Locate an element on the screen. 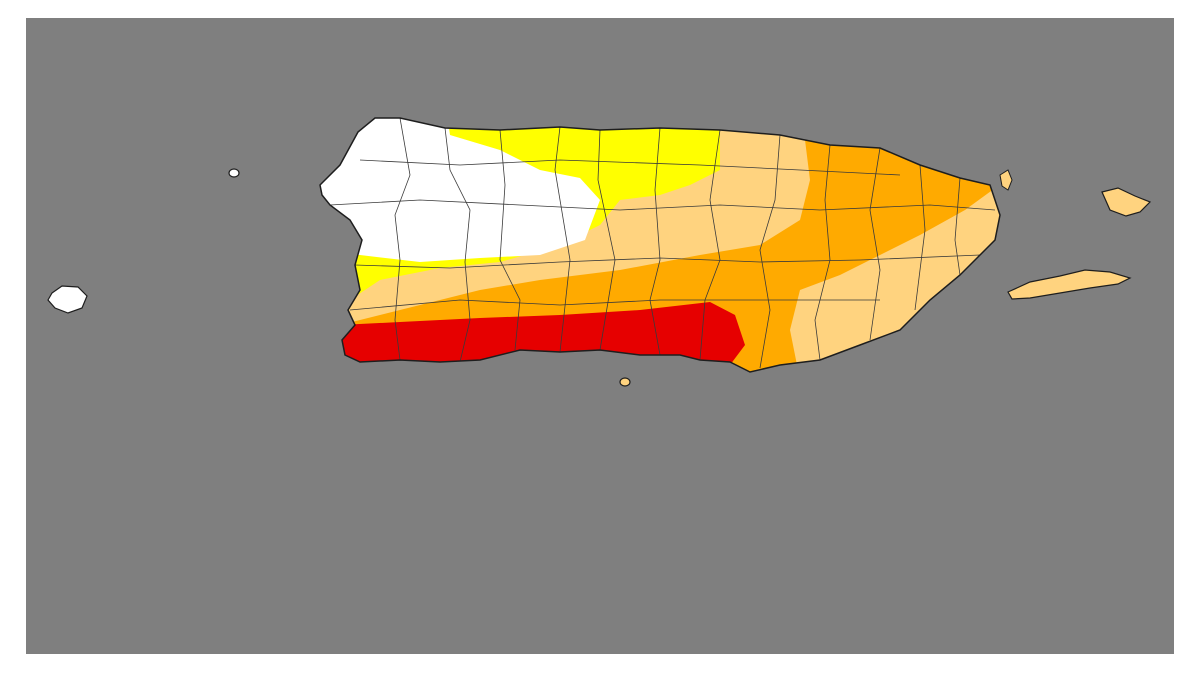  culebra is located at coordinates (1126, 202).